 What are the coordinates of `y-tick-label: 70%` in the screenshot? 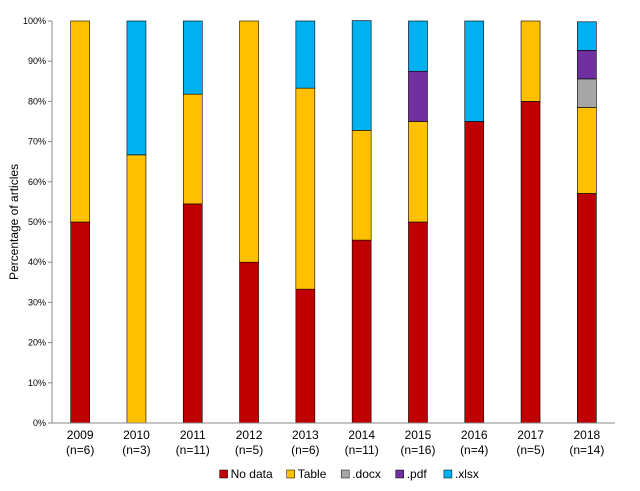 It's located at (37, 142).